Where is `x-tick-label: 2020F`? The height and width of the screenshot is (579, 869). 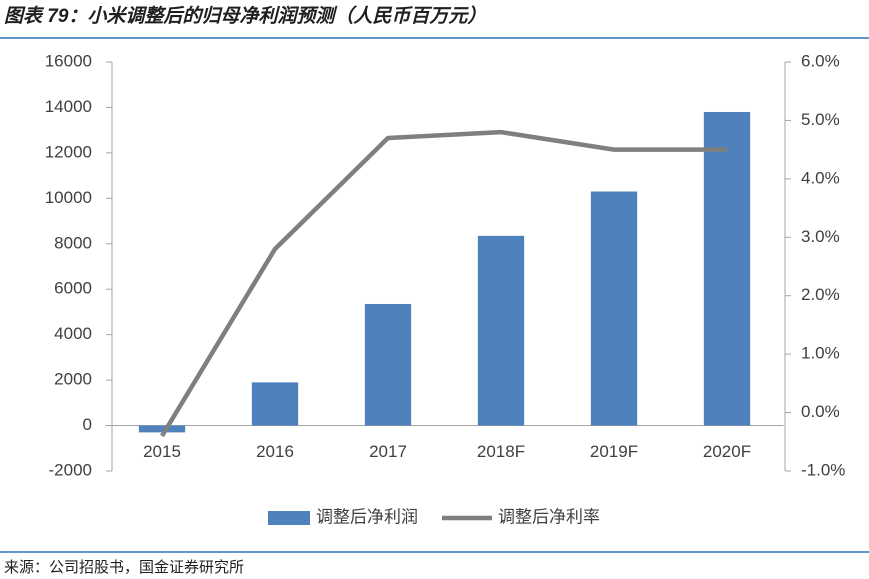
x-tick-label: 2020F is located at coordinates (727, 451).